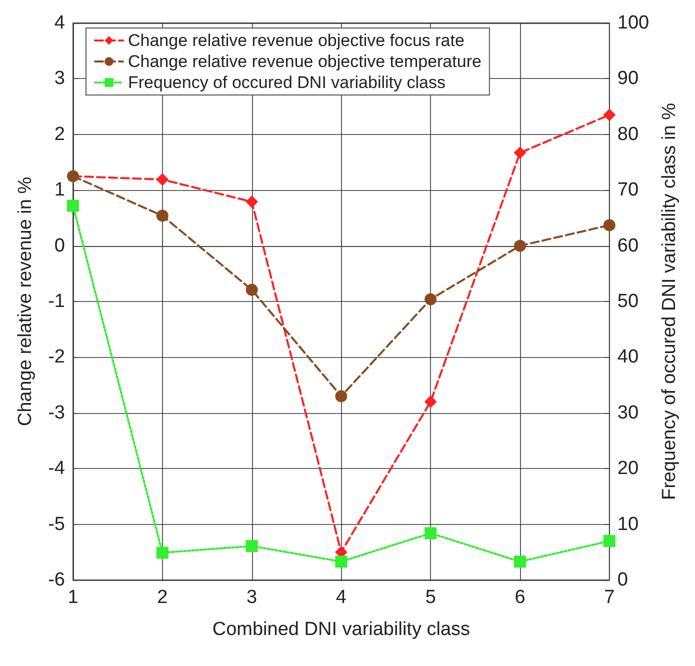 The image size is (695, 666). What do you see at coordinates (59, 245) in the screenshot?
I see `y-tick-label: 0` at bounding box center [59, 245].